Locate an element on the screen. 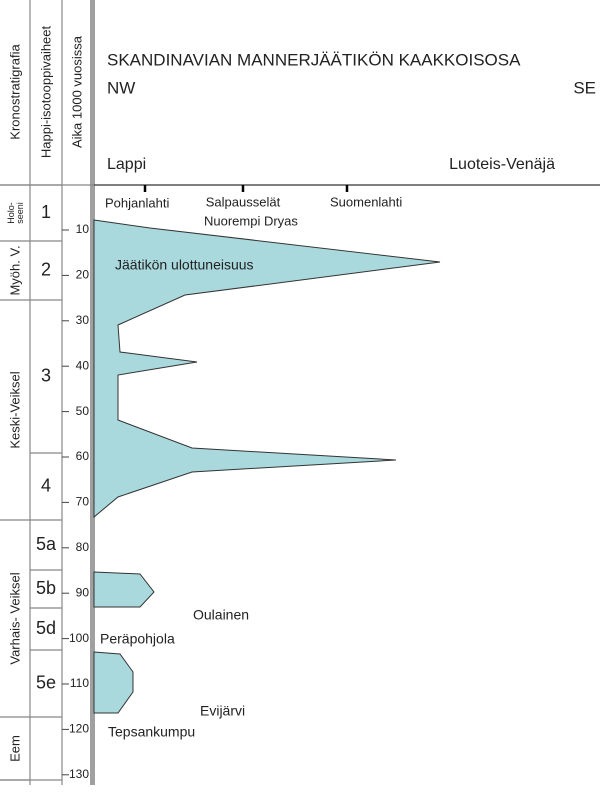  age-tick-label: 130 is located at coordinates (79, 774).